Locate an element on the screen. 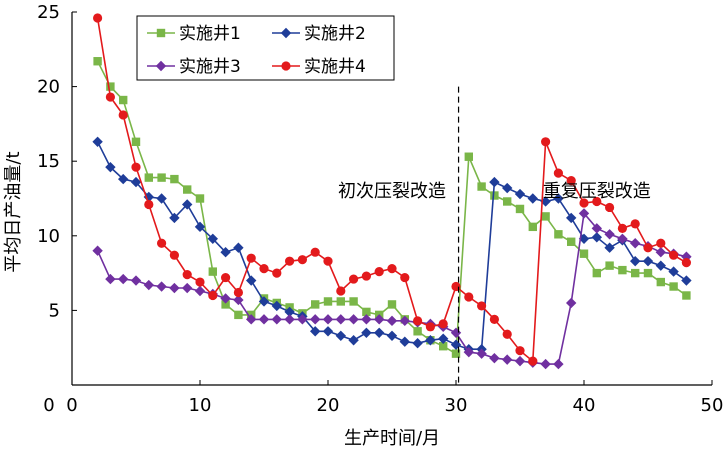 The height and width of the screenshot is (451, 726). annotation-refracturing: 重复压裂改造 is located at coordinates (597, 191).